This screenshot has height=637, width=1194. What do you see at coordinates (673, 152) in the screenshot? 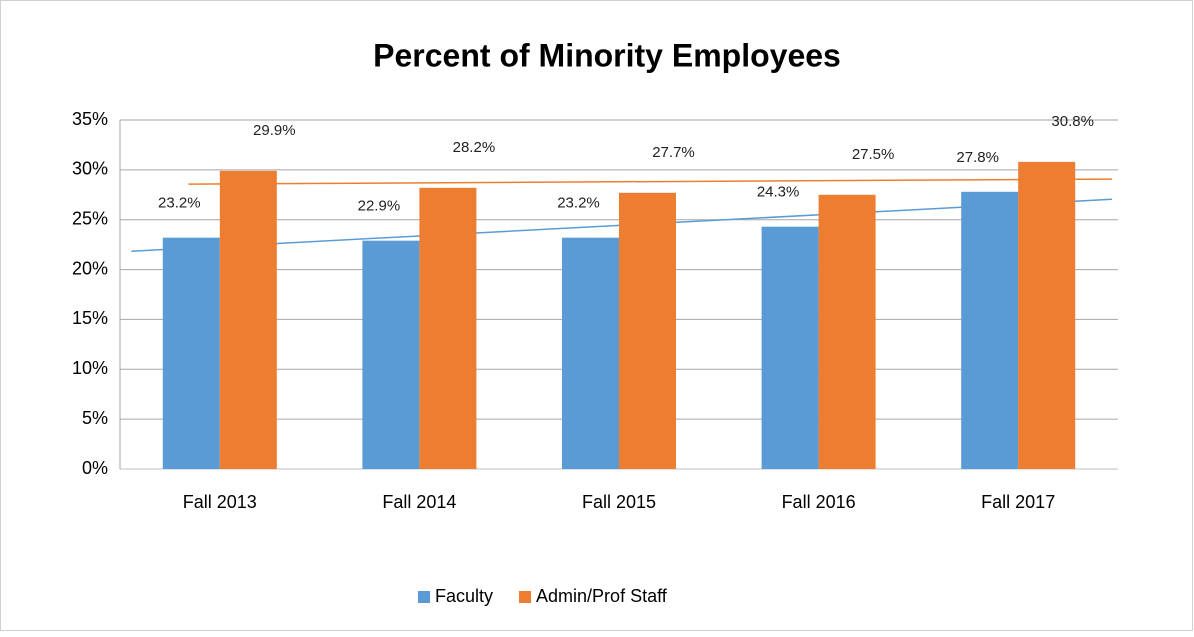
I see `value-label: 27.7%` at bounding box center [673, 152].